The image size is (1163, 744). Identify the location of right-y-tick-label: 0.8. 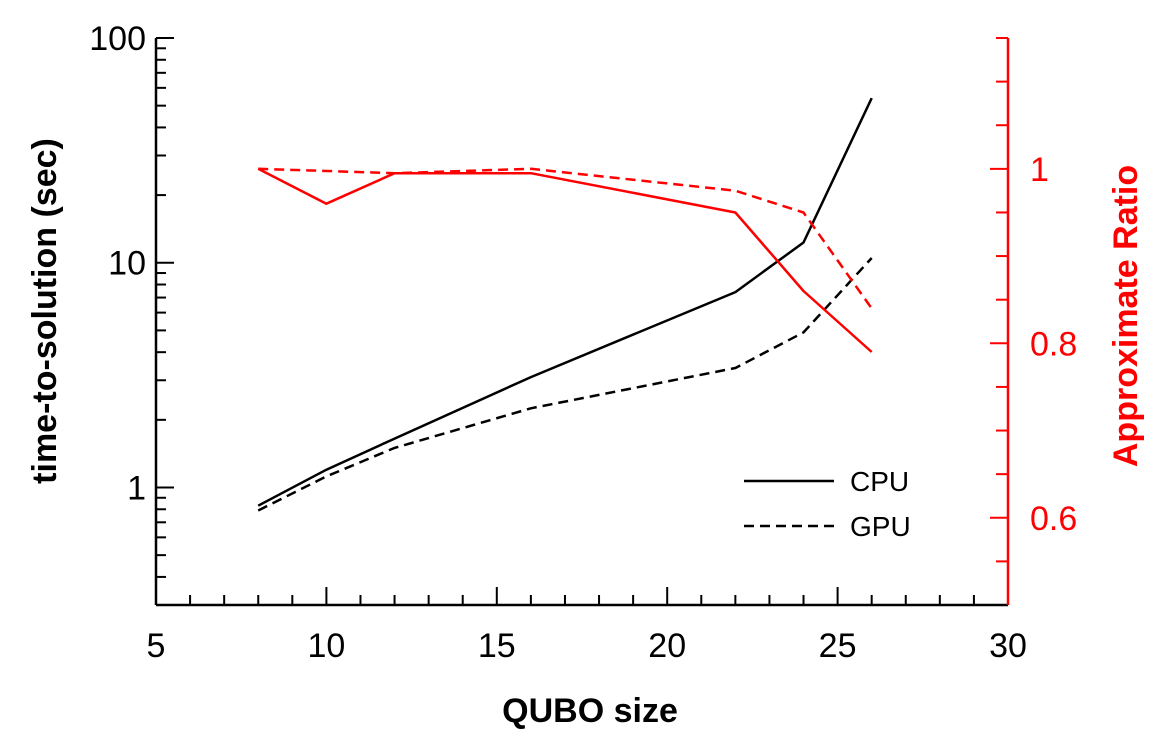
(1053, 344).